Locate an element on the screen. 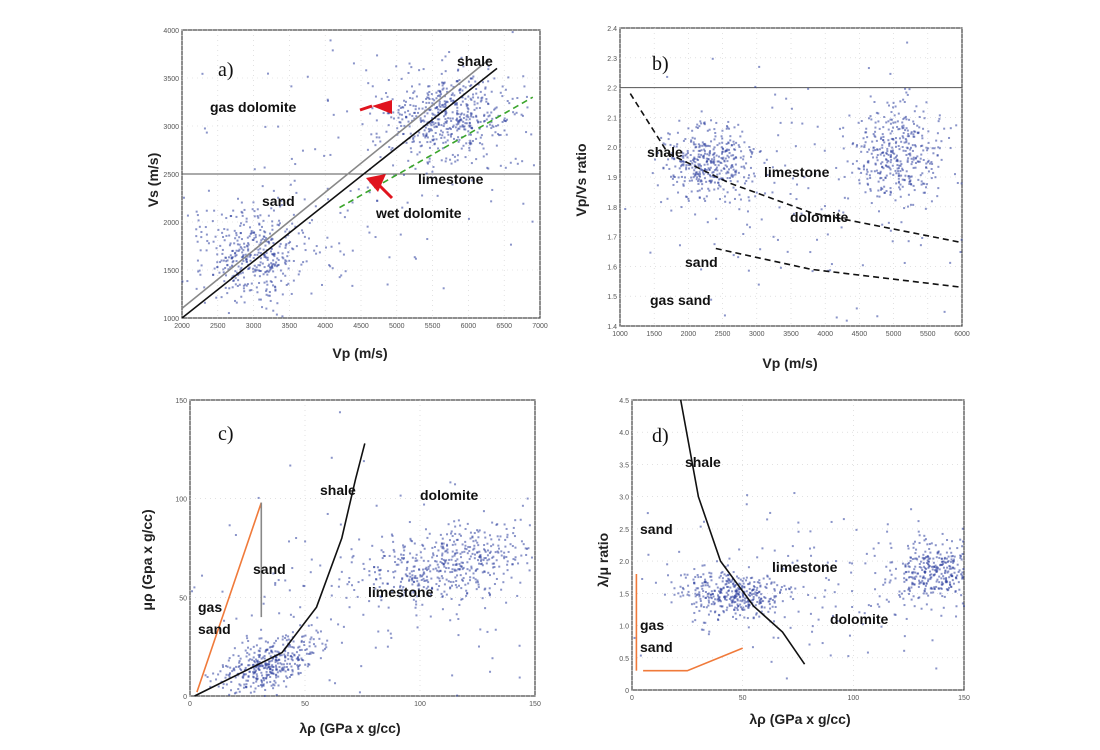 Image resolution: width=1100 pixels, height=750 pixels. x-tick-label: 4500 is located at coordinates (860, 334).